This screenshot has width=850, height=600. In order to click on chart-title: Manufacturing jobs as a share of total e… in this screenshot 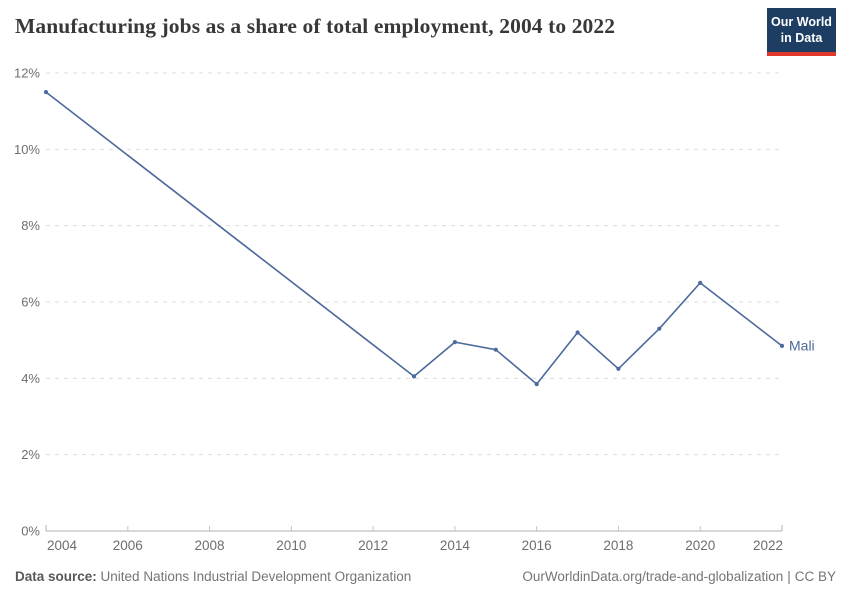, I will do `click(315, 26)`.